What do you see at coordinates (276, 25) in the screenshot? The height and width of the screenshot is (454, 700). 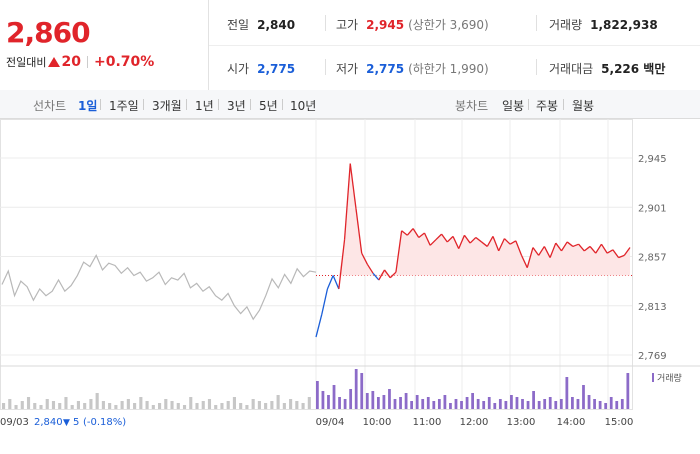 I see `stat-value: 2,840` at bounding box center [276, 25].